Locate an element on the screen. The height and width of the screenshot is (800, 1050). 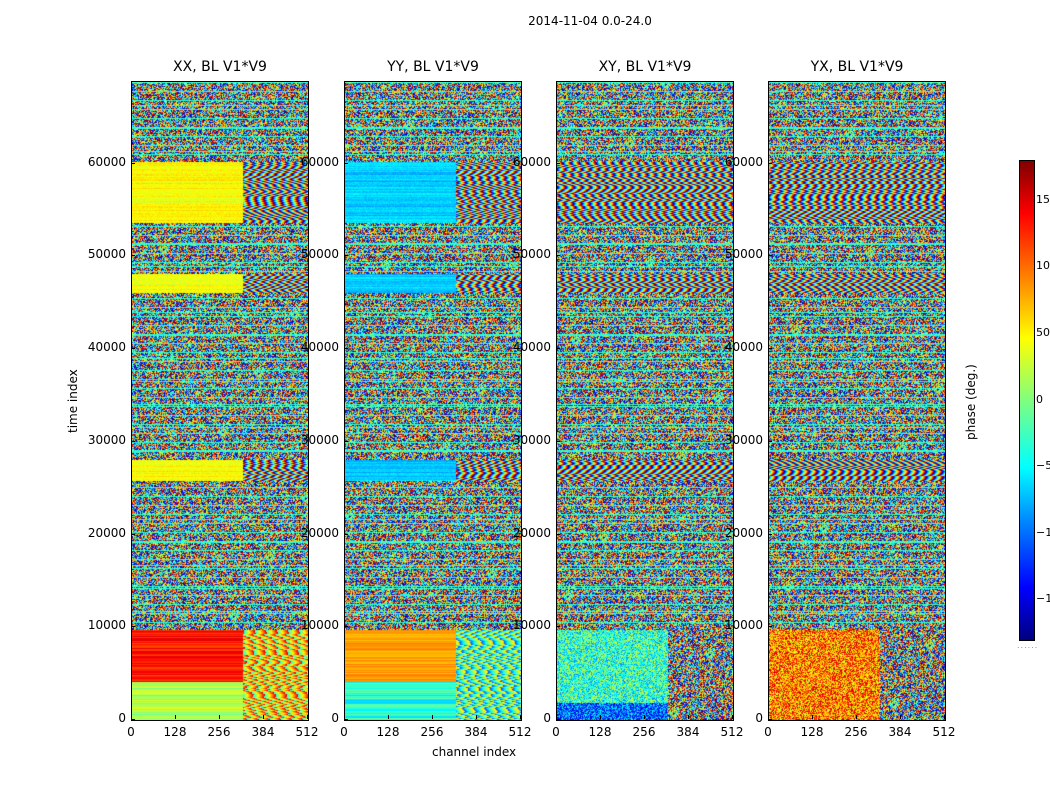
colorbar-tick-label: −100 is located at coordinates (1043, 532).